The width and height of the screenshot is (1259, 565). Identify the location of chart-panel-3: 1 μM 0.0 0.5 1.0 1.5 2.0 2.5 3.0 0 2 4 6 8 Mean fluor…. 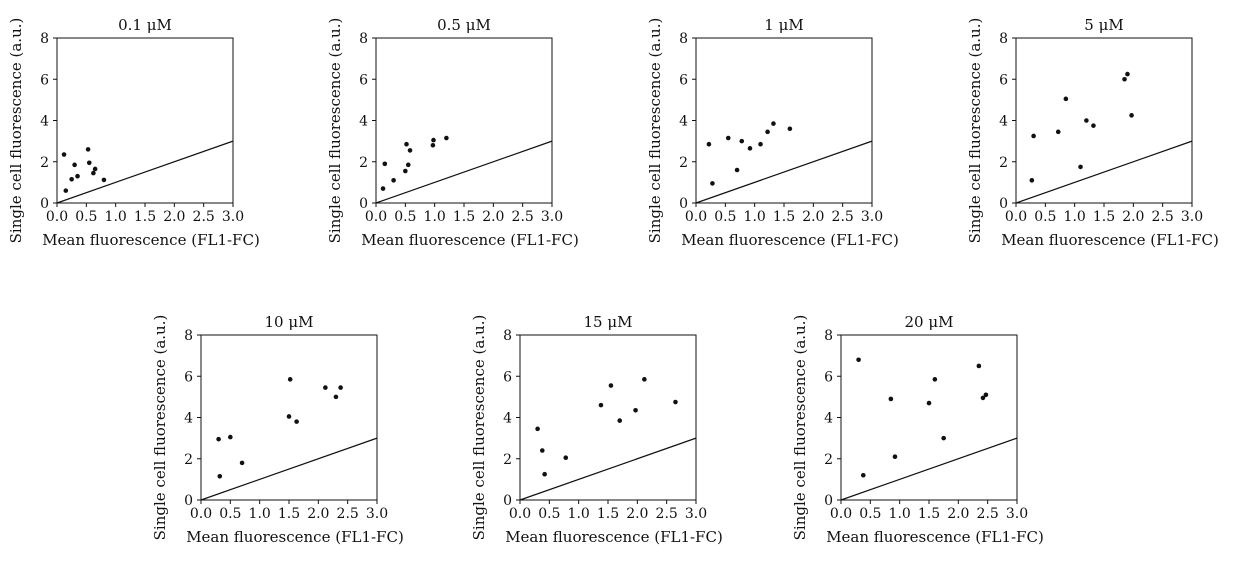
(772, 132).